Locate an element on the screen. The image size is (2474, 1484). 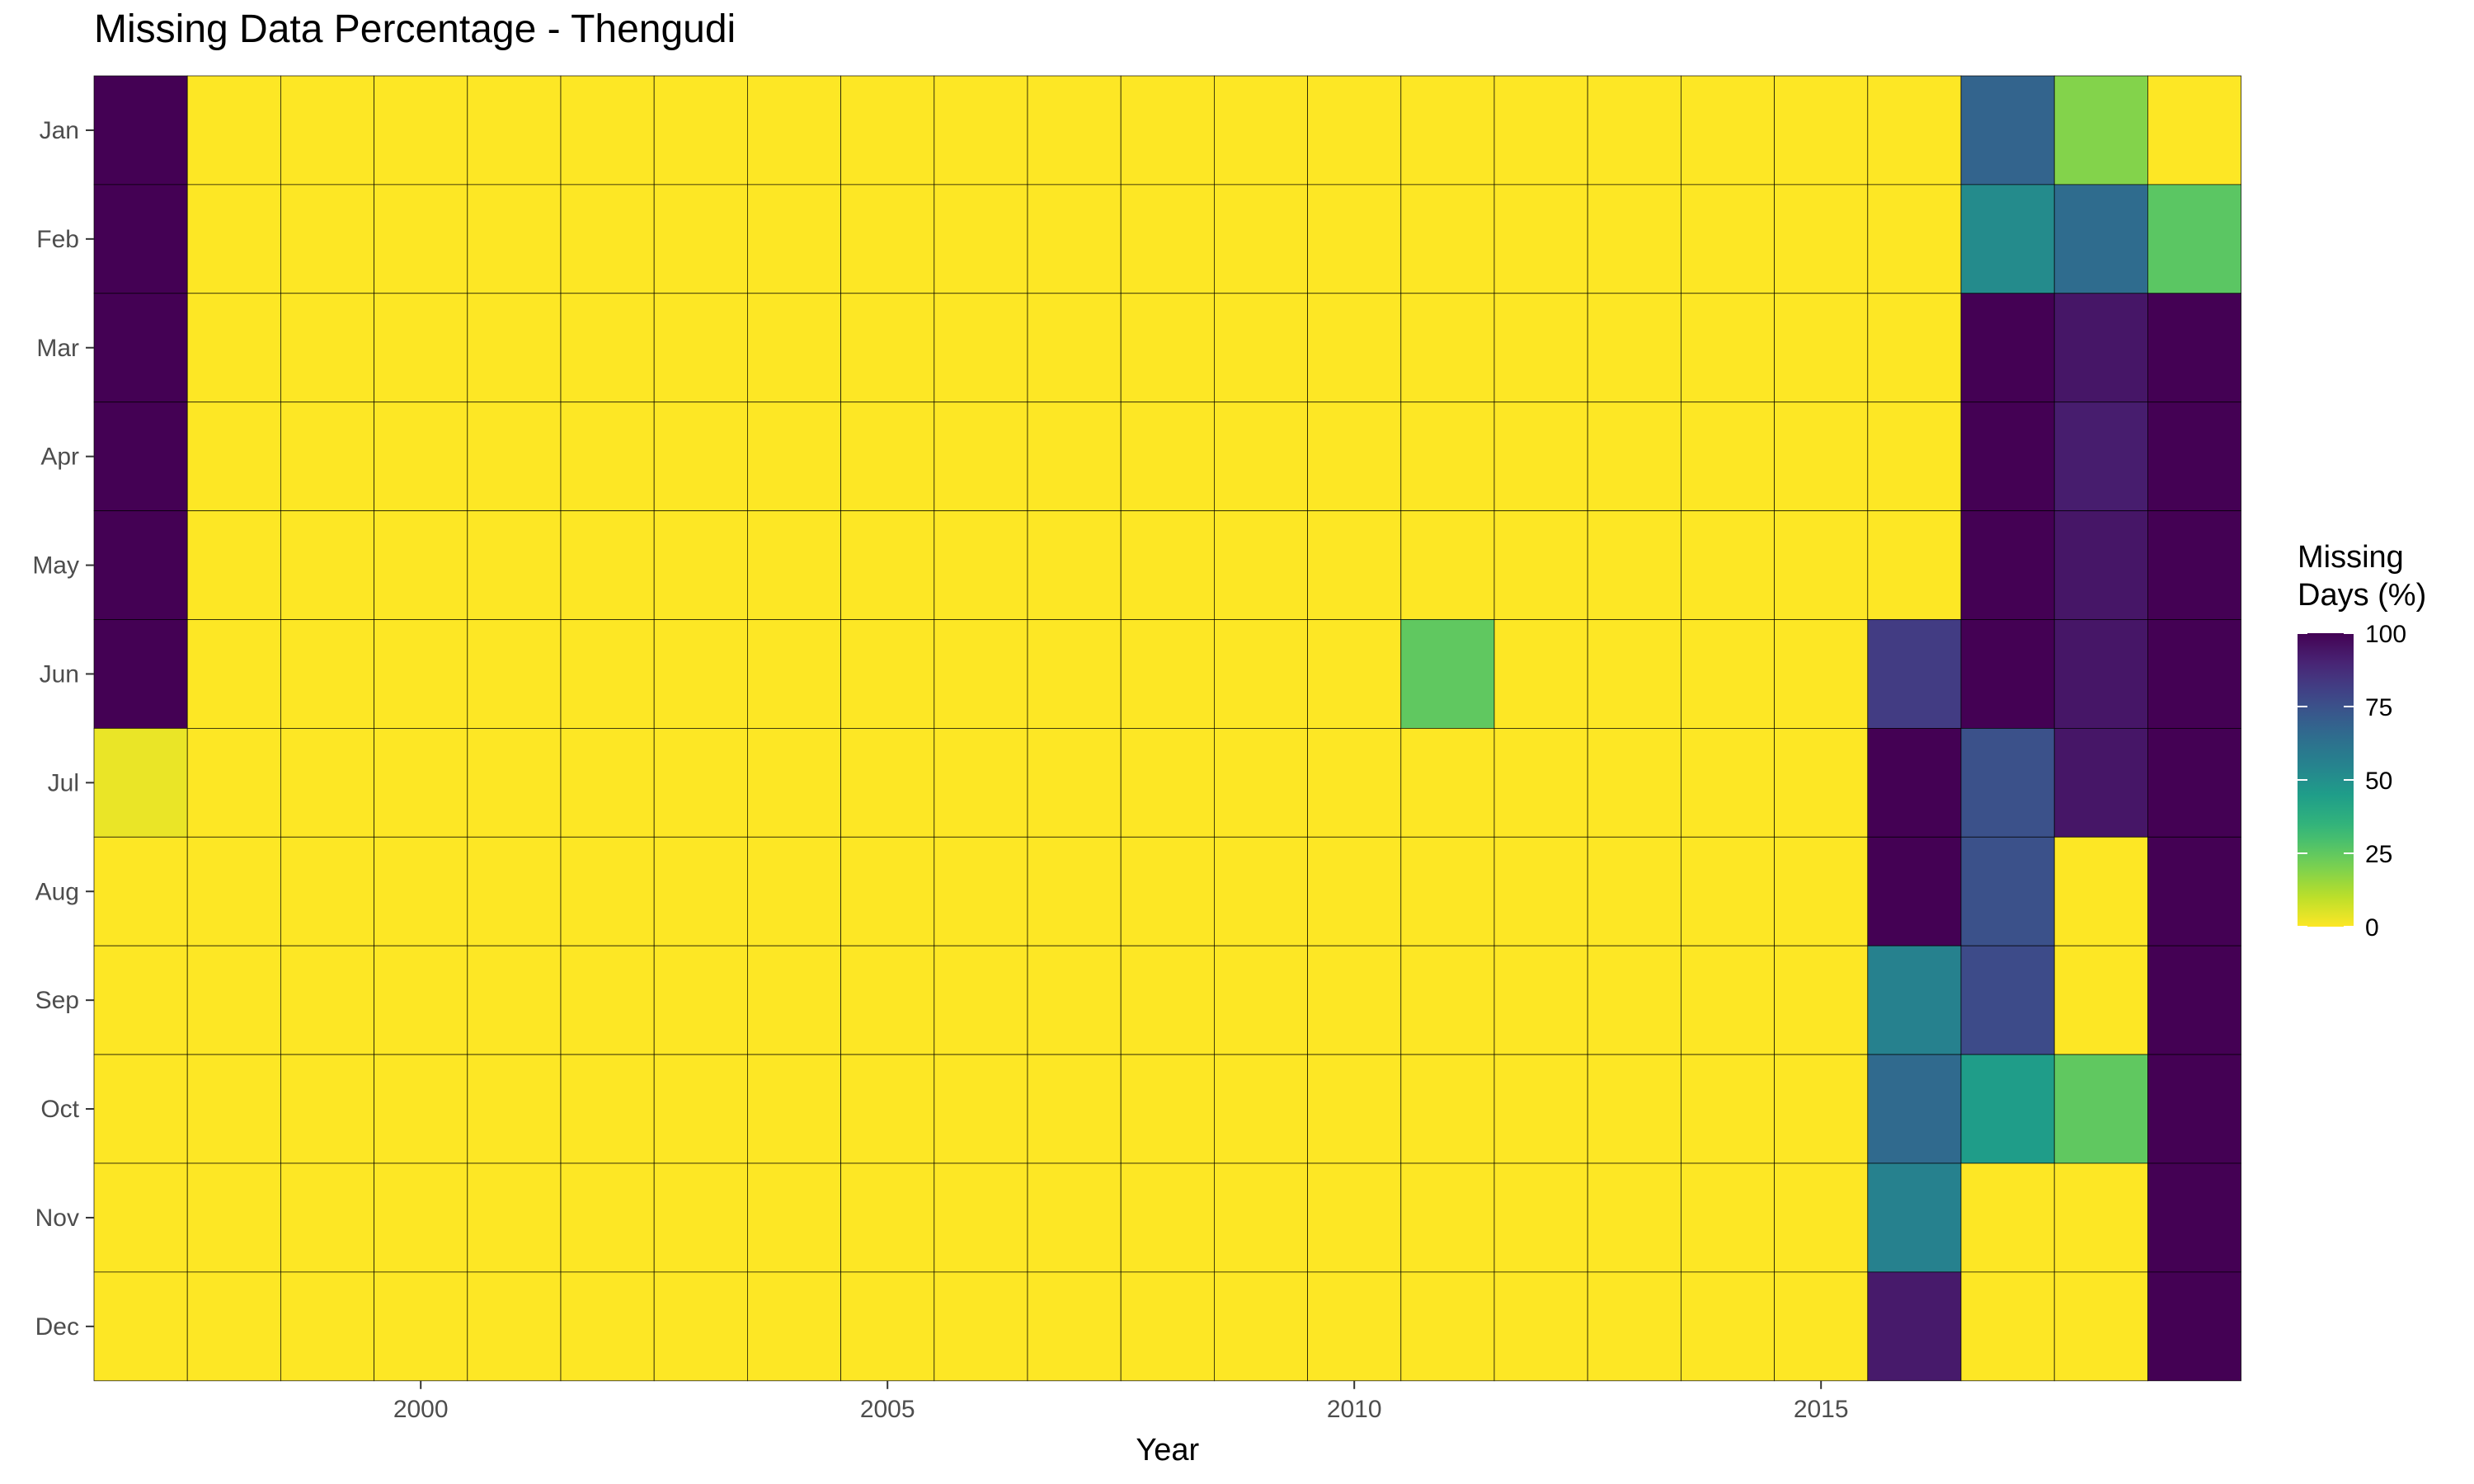
heatmap-cell-jan-2006 is located at coordinates (981, 130).